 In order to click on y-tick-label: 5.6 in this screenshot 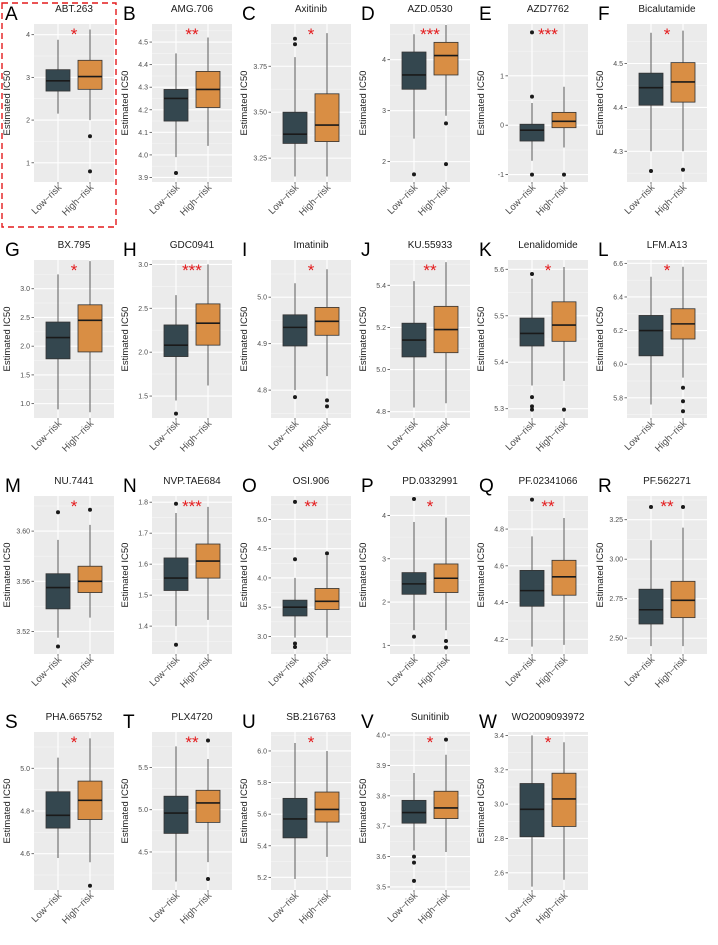, I will do `click(262, 815)`.